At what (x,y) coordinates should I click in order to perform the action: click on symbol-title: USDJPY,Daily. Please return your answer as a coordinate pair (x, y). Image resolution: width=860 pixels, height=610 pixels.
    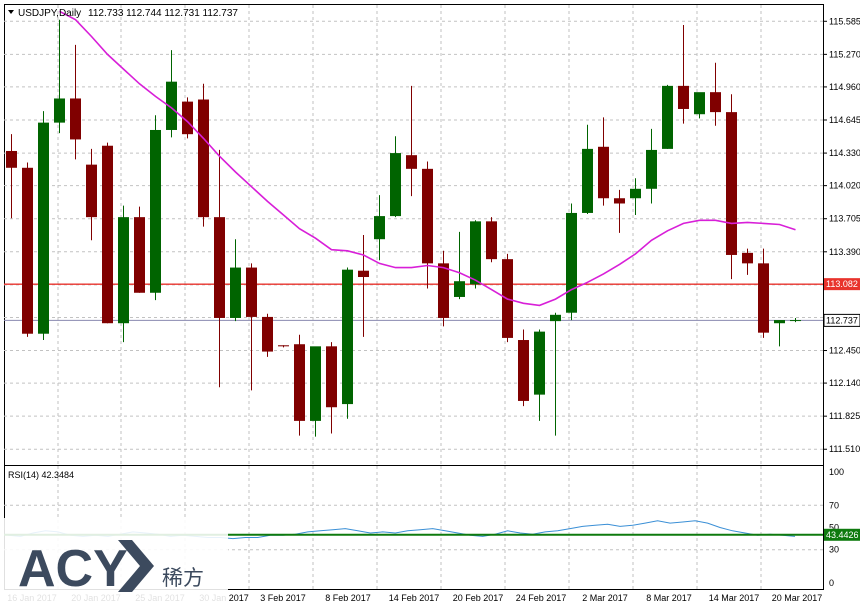
    Looking at the image, I should click on (49, 13).